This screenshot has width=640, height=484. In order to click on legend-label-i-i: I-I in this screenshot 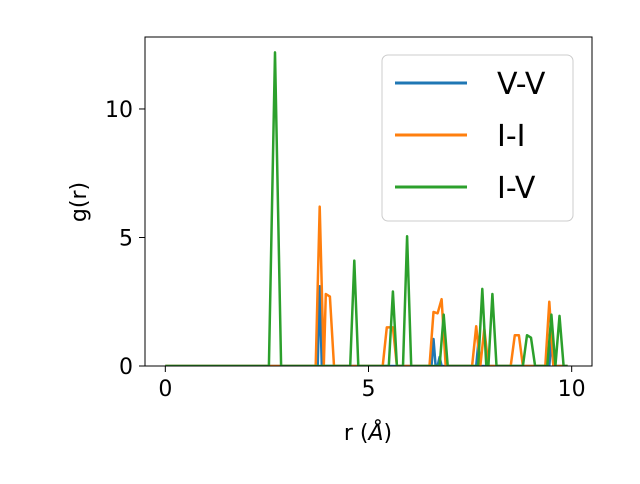, I will do `click(511, 136)`.